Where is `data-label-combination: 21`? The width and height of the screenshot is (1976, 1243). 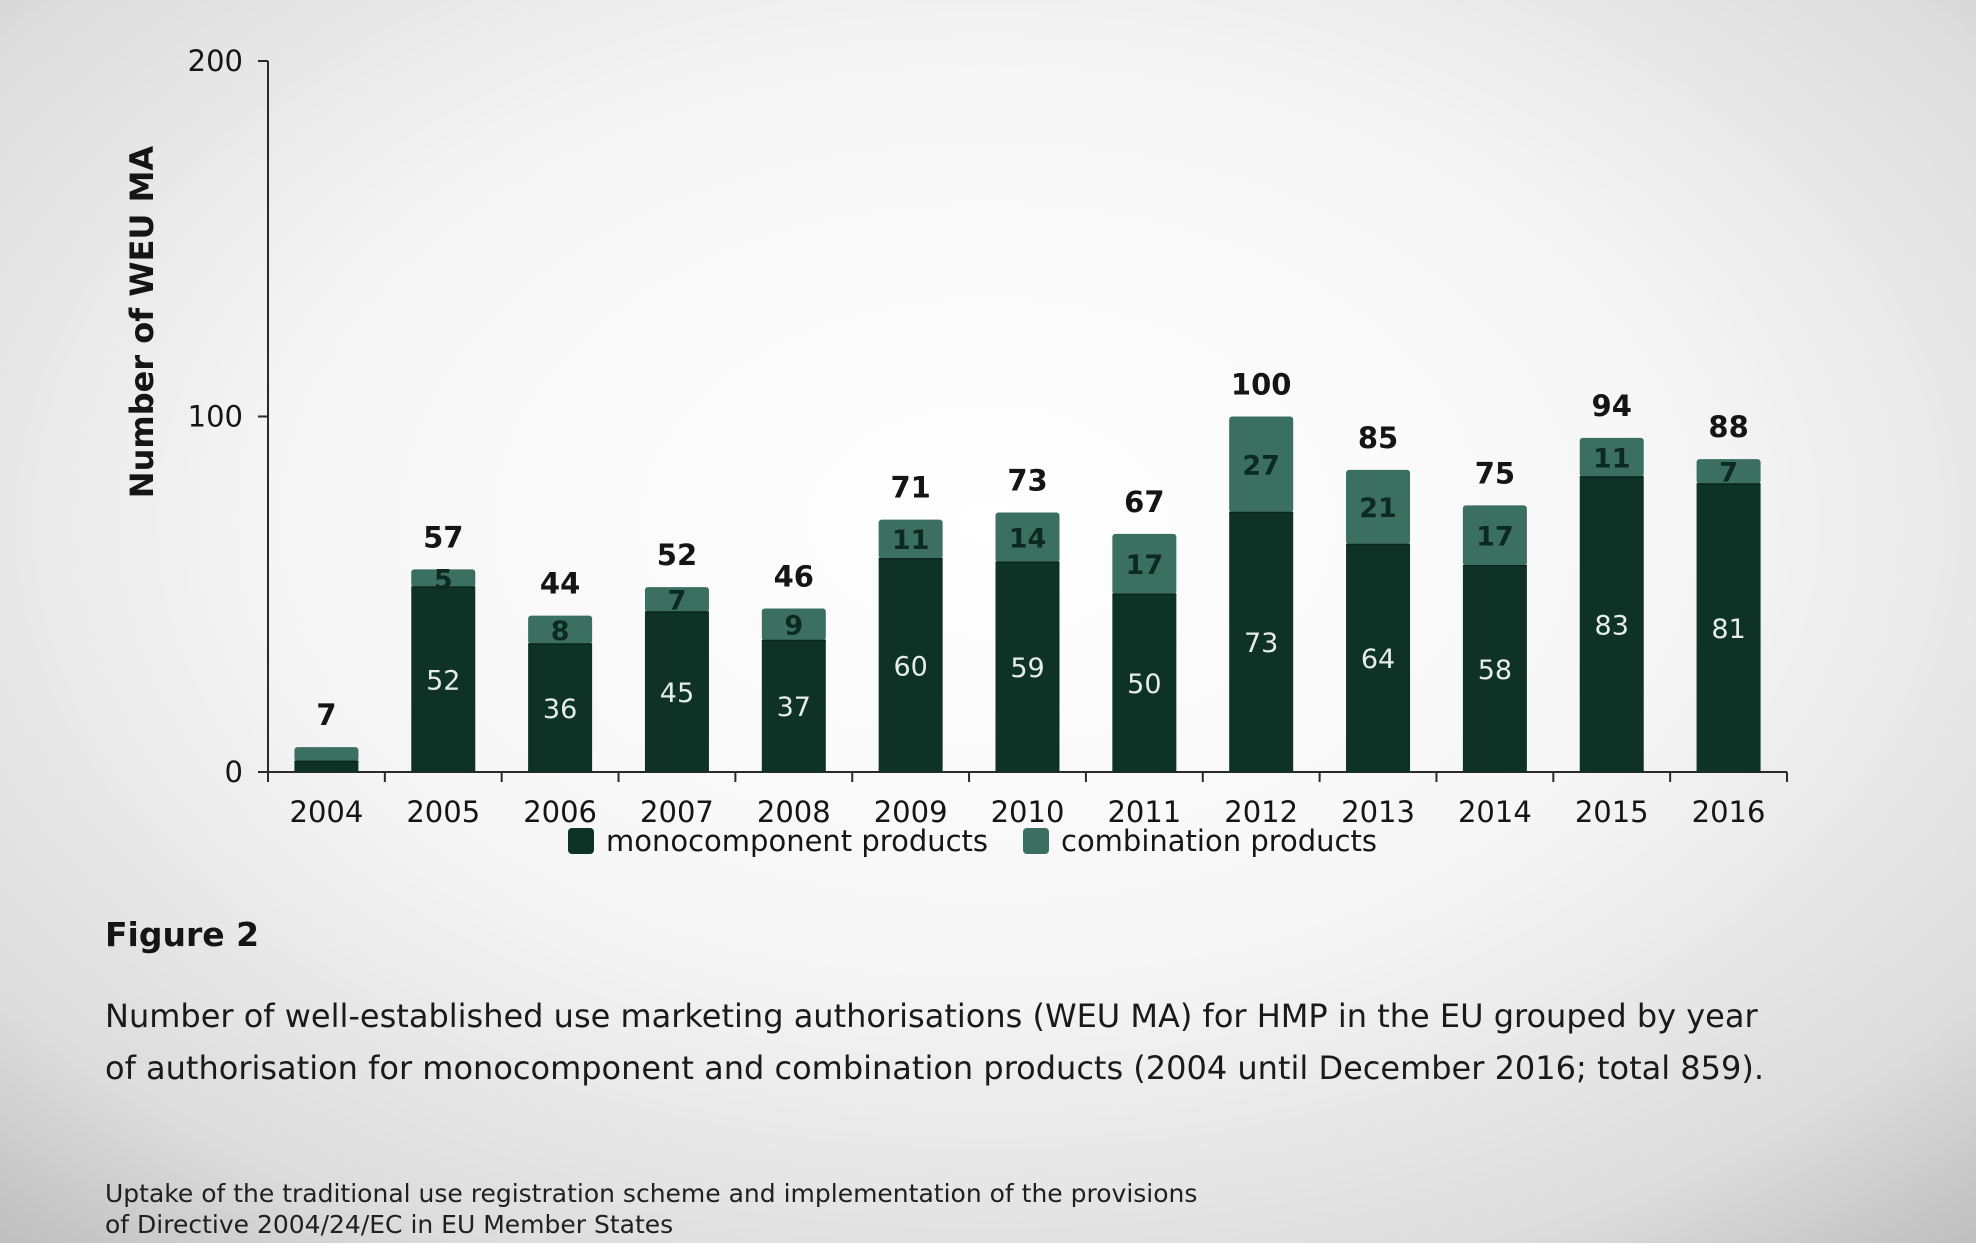
data-label-combination: 21 is located at coordinates (1378, 508).